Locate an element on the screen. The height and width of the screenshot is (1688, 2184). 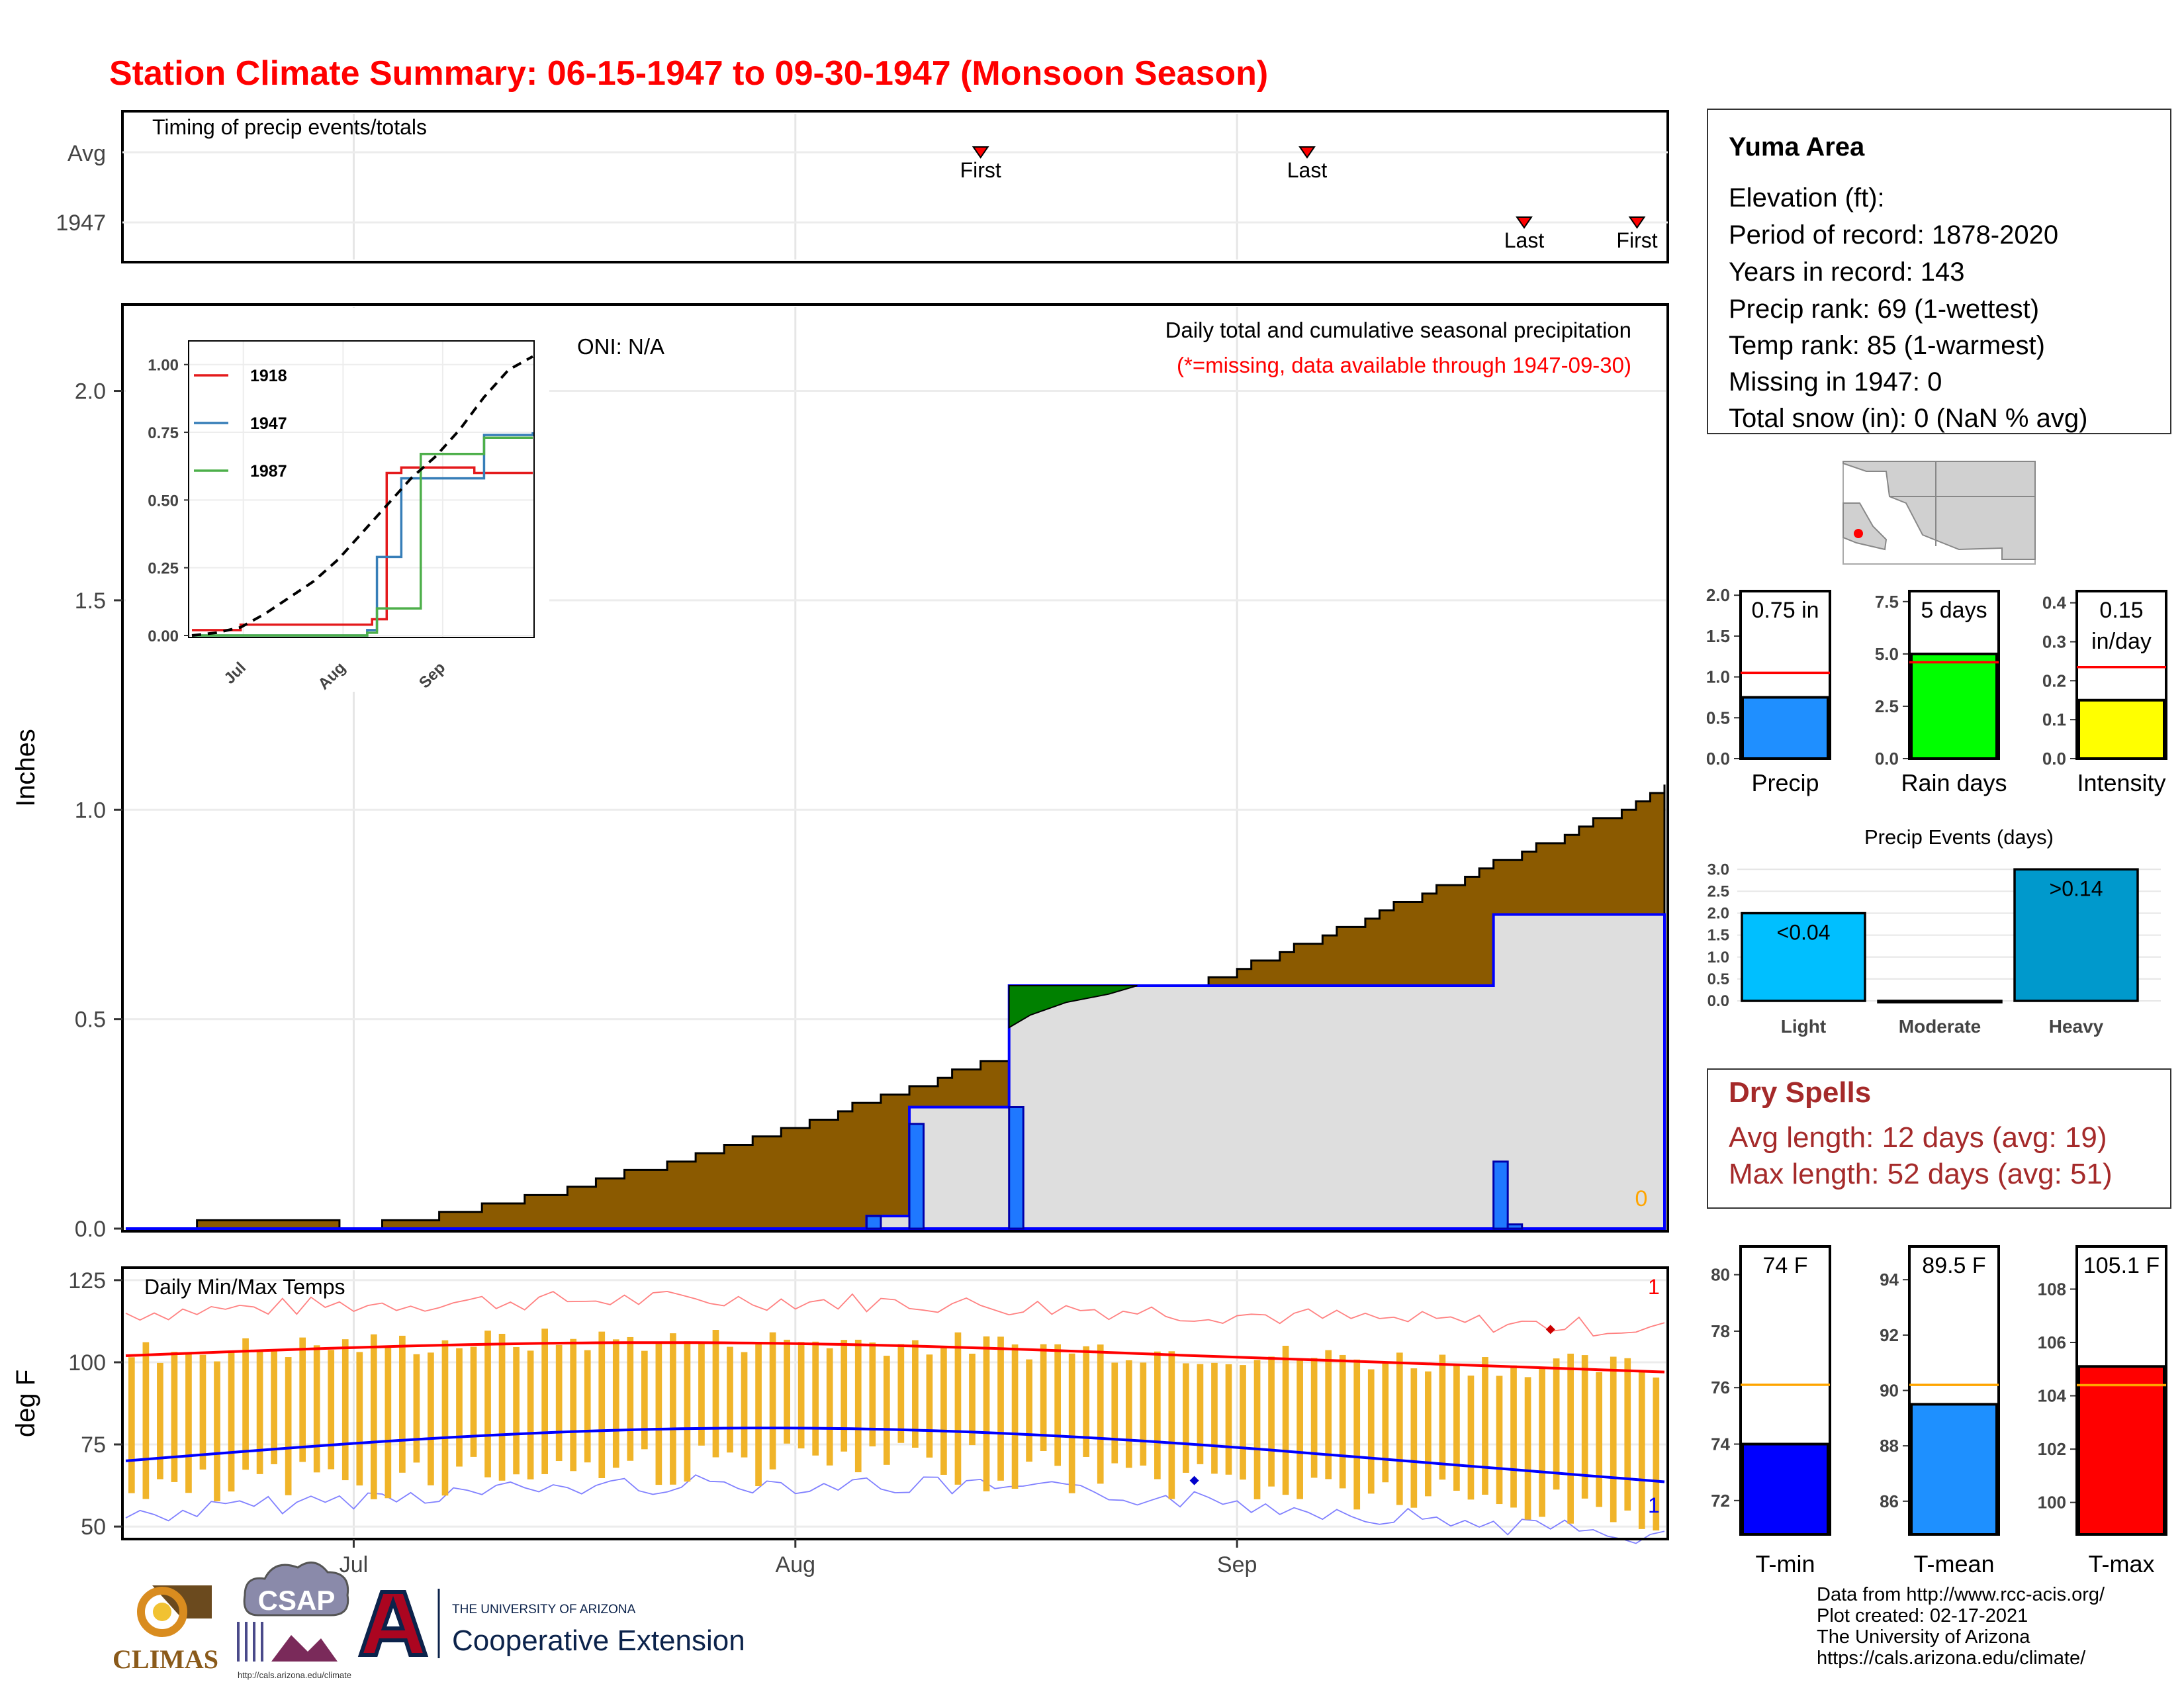
summary-y-tick-label: 108 is located at coordinates (2052, 1289).